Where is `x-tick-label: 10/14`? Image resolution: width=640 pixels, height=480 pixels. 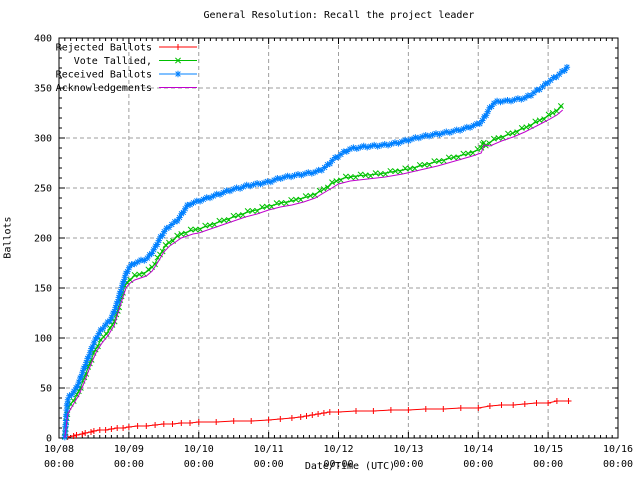 x-tick-label: 10/14 is located at coordinates (478, 449).